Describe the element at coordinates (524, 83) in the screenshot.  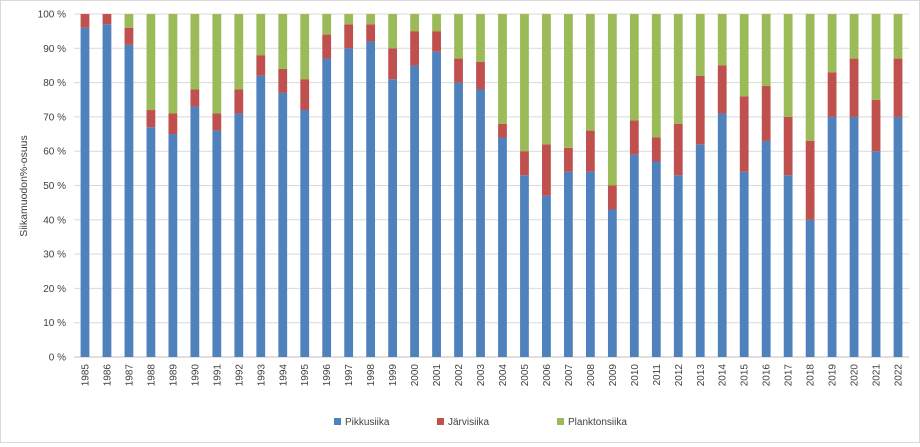
I see `bar-planktonsiika-2005` at that location.